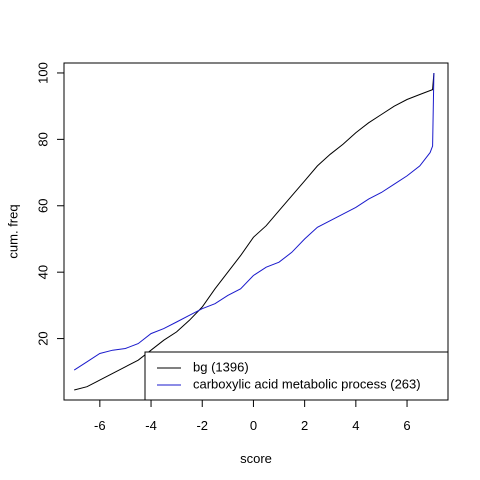 The width and height of the screenshot is (480, 480). I want to click on x-tick-label: 2, so click(304, 425).